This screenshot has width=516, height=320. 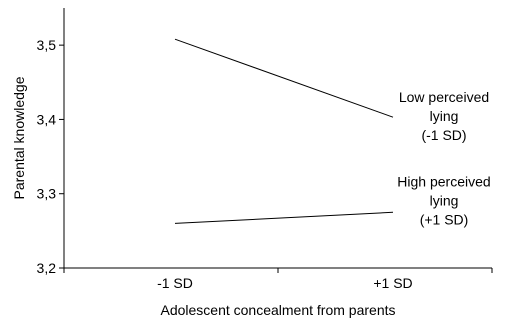 I want to click on y-tick-label: 3,3, so click(x=47, y=194).